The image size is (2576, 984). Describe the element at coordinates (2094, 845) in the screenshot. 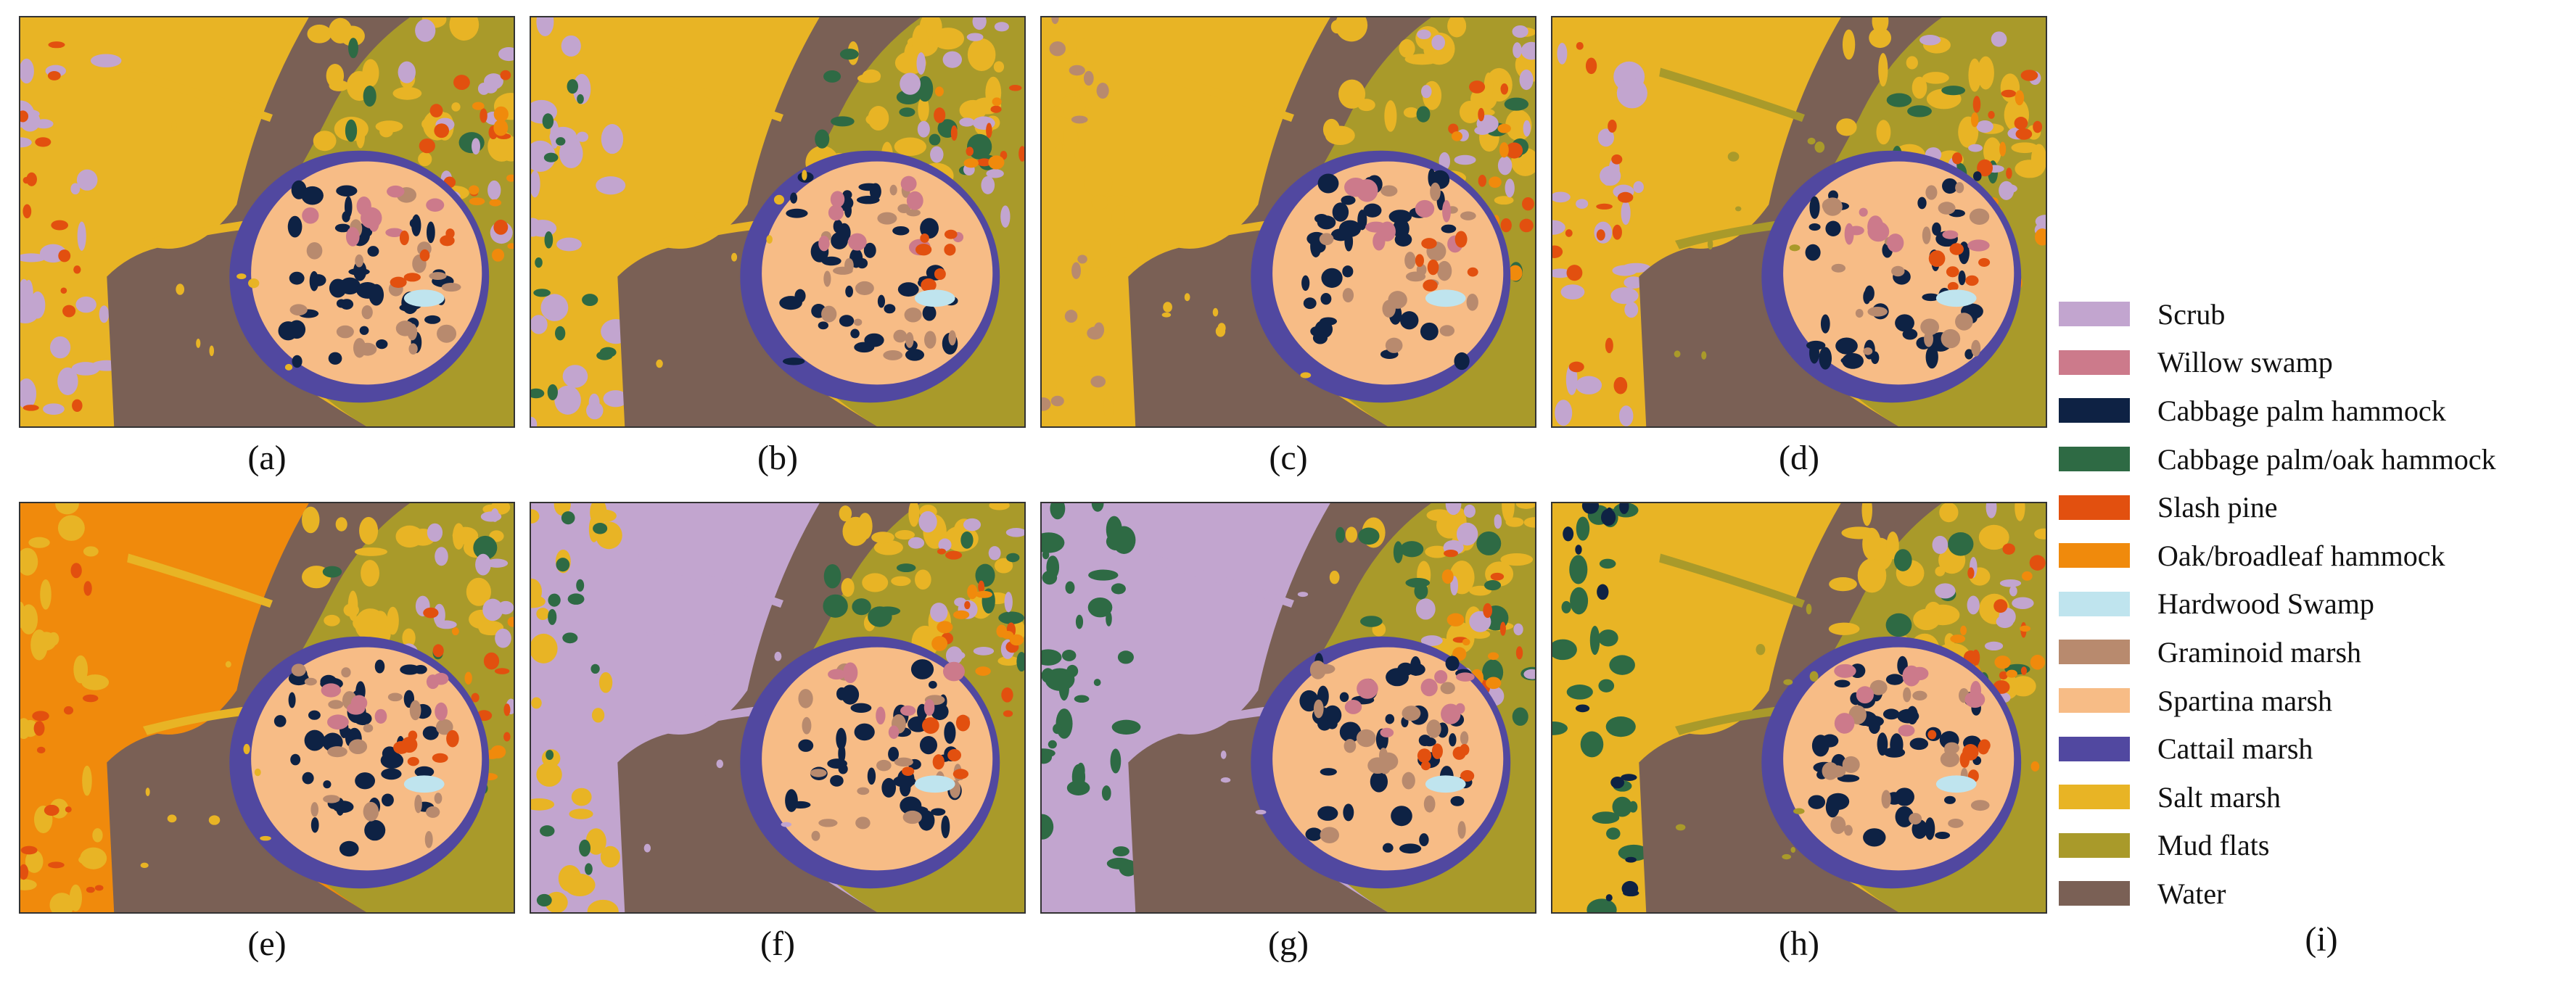

I see `legend-swatch` at that location.